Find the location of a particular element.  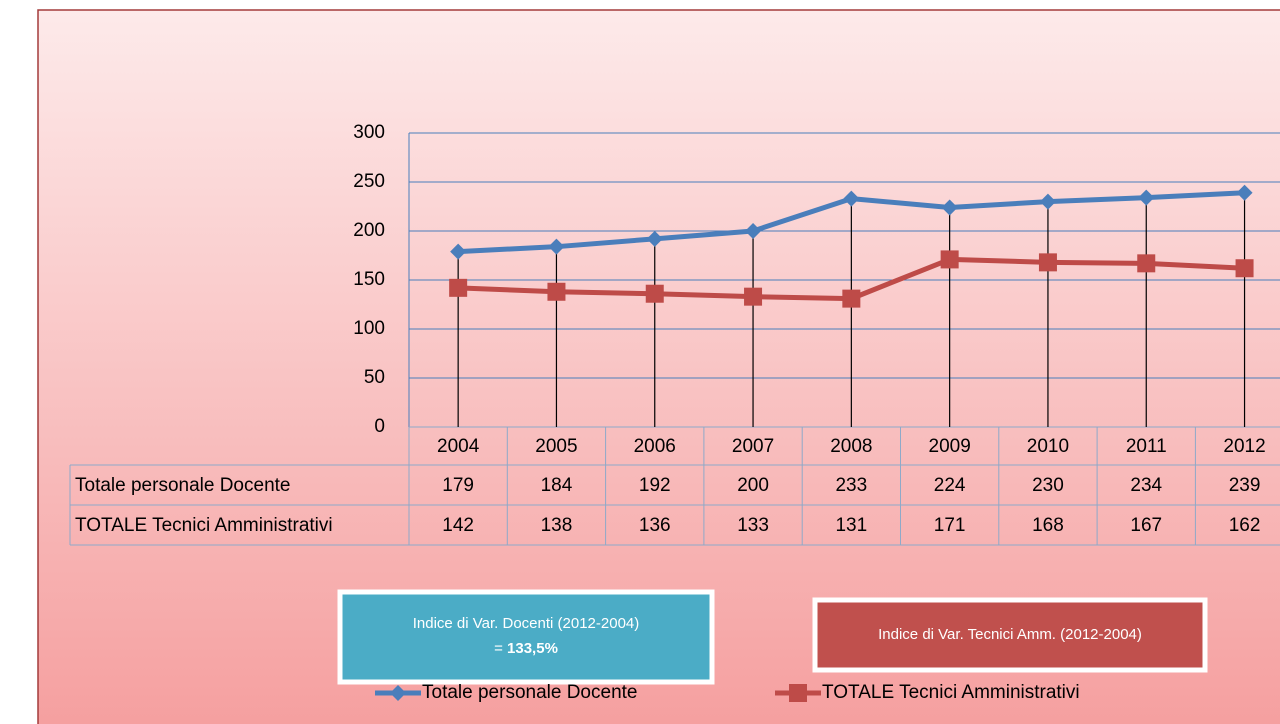

y-tick-label: 250 is located at coordinates (369, 181).